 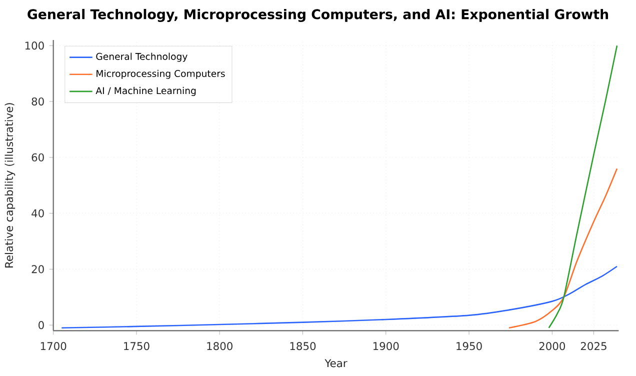 I want to click on x-tick-label: 2025, so click(x=593, y=346).